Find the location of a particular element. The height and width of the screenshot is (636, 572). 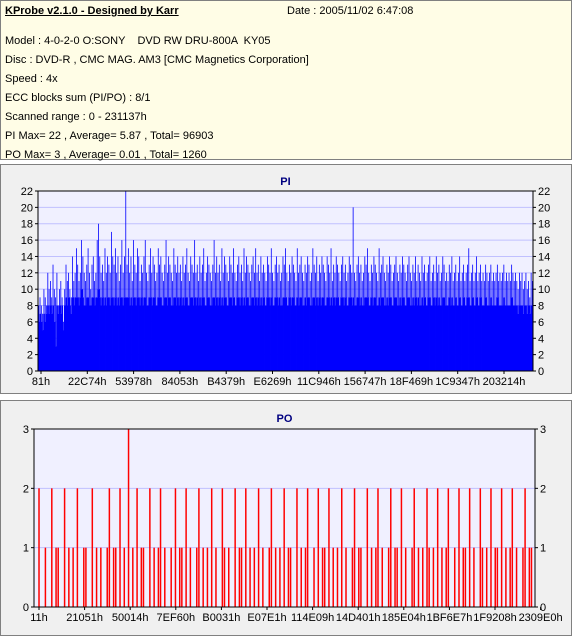

y-tick-label-right: 8 is located at coordinates (541, 307).